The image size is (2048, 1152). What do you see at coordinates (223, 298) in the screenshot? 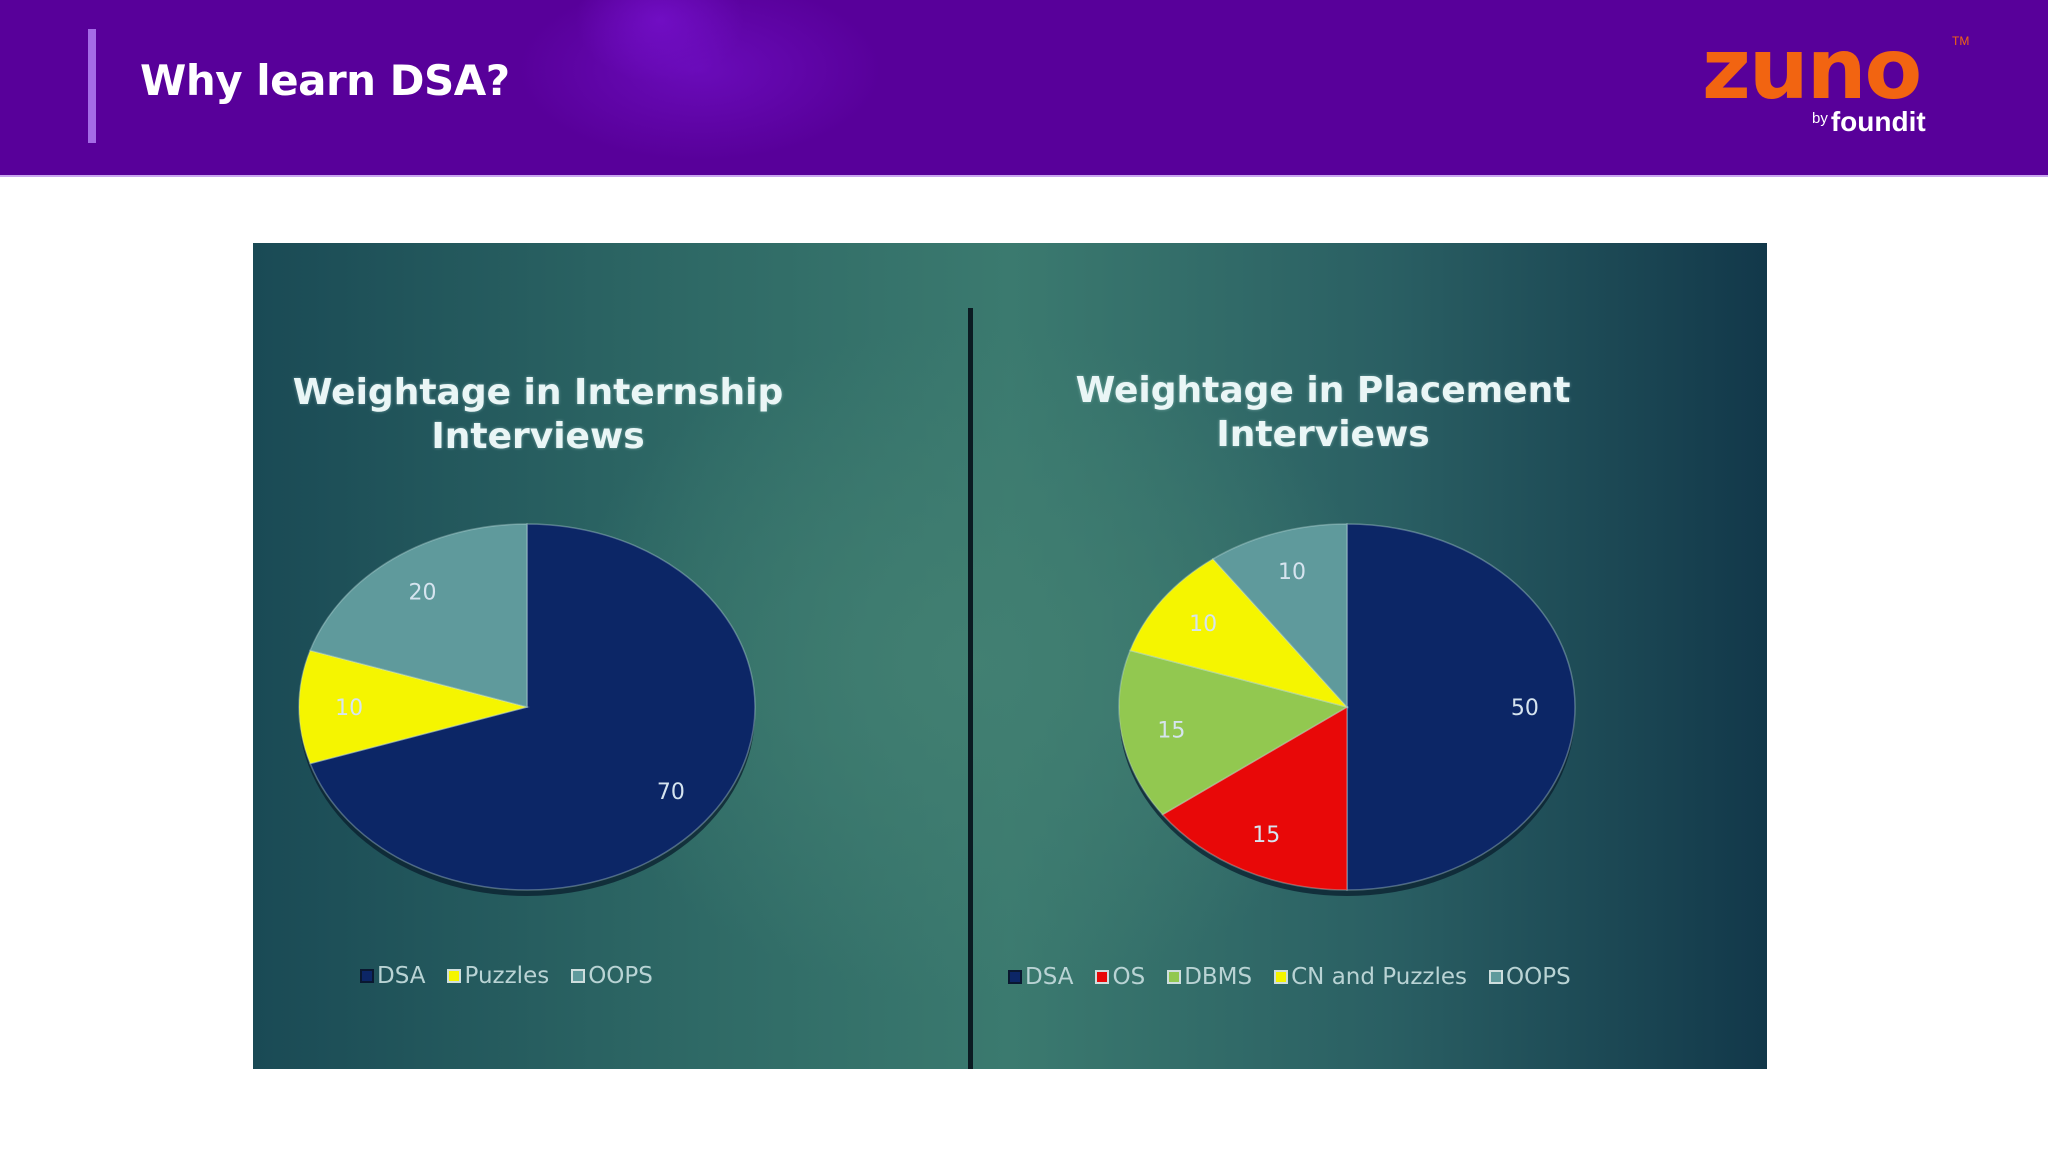
I see `decoration-inner-arc` at bounding box center [223, 298].